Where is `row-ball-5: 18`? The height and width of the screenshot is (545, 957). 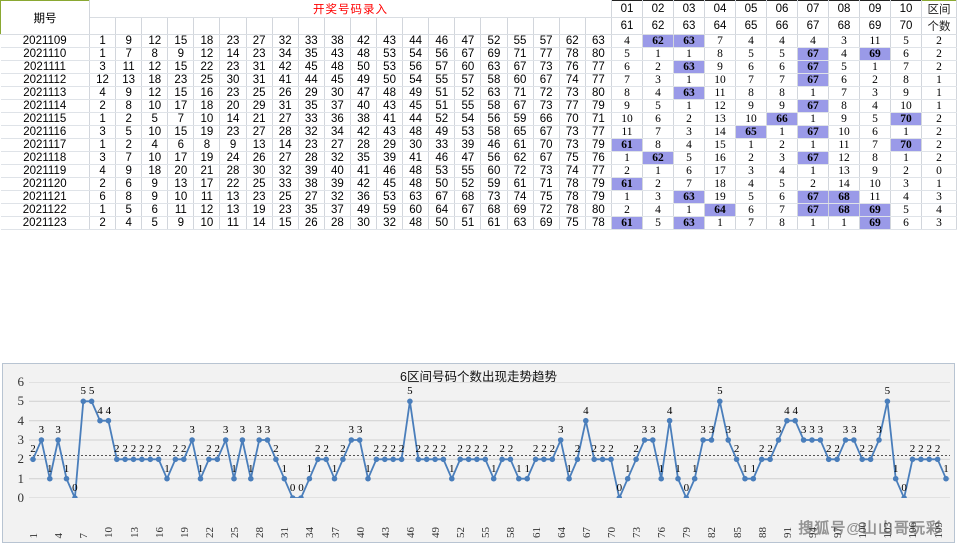
row-ball-5: 18 is located at coordinates (207, 41).